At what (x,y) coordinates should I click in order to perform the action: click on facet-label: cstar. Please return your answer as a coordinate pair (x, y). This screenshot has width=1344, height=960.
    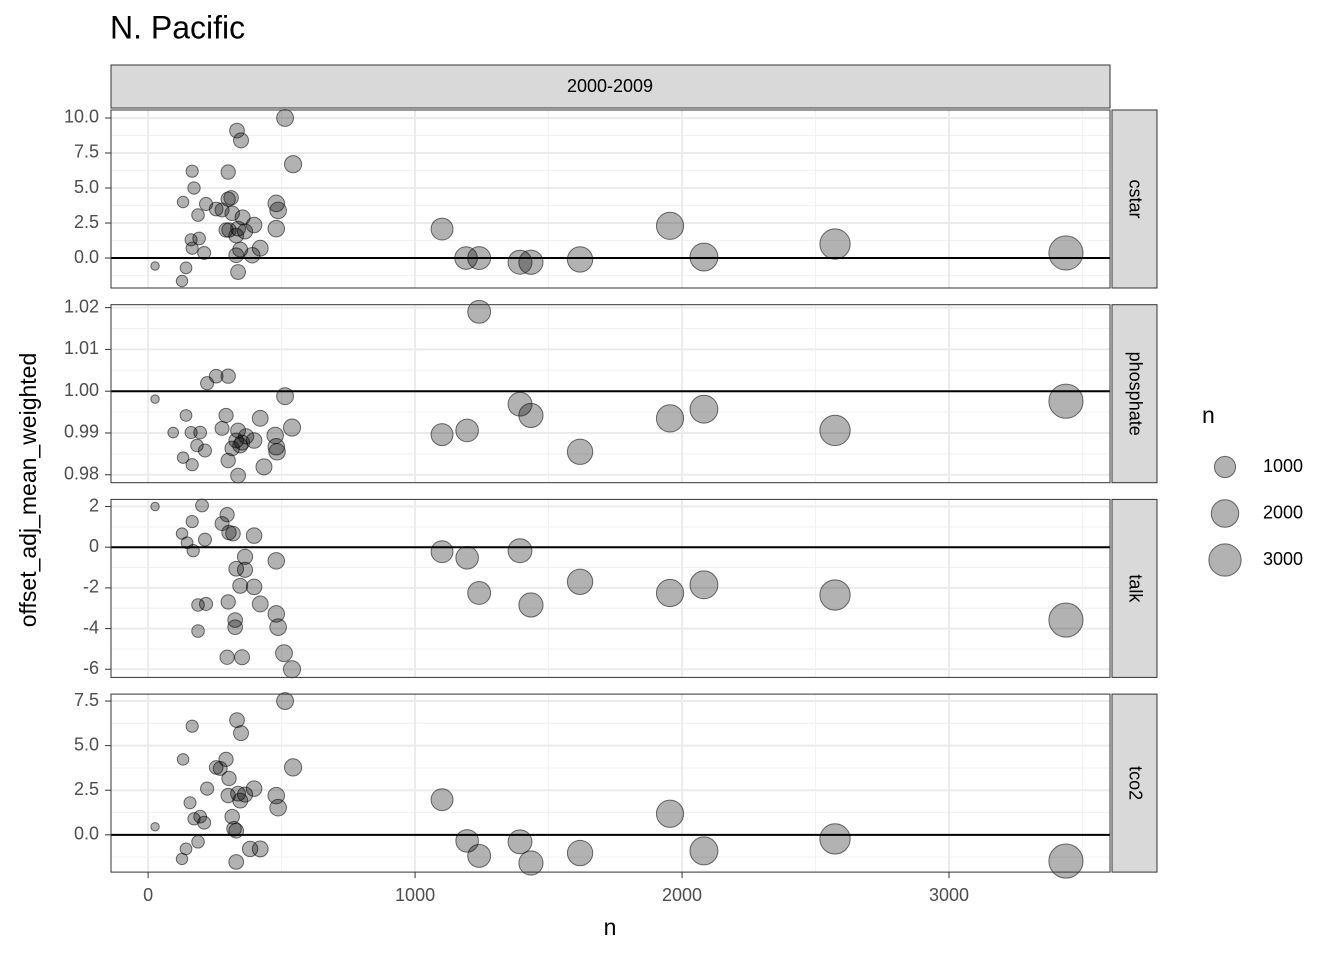
    Looking at the image, I should click on (1135, 198).